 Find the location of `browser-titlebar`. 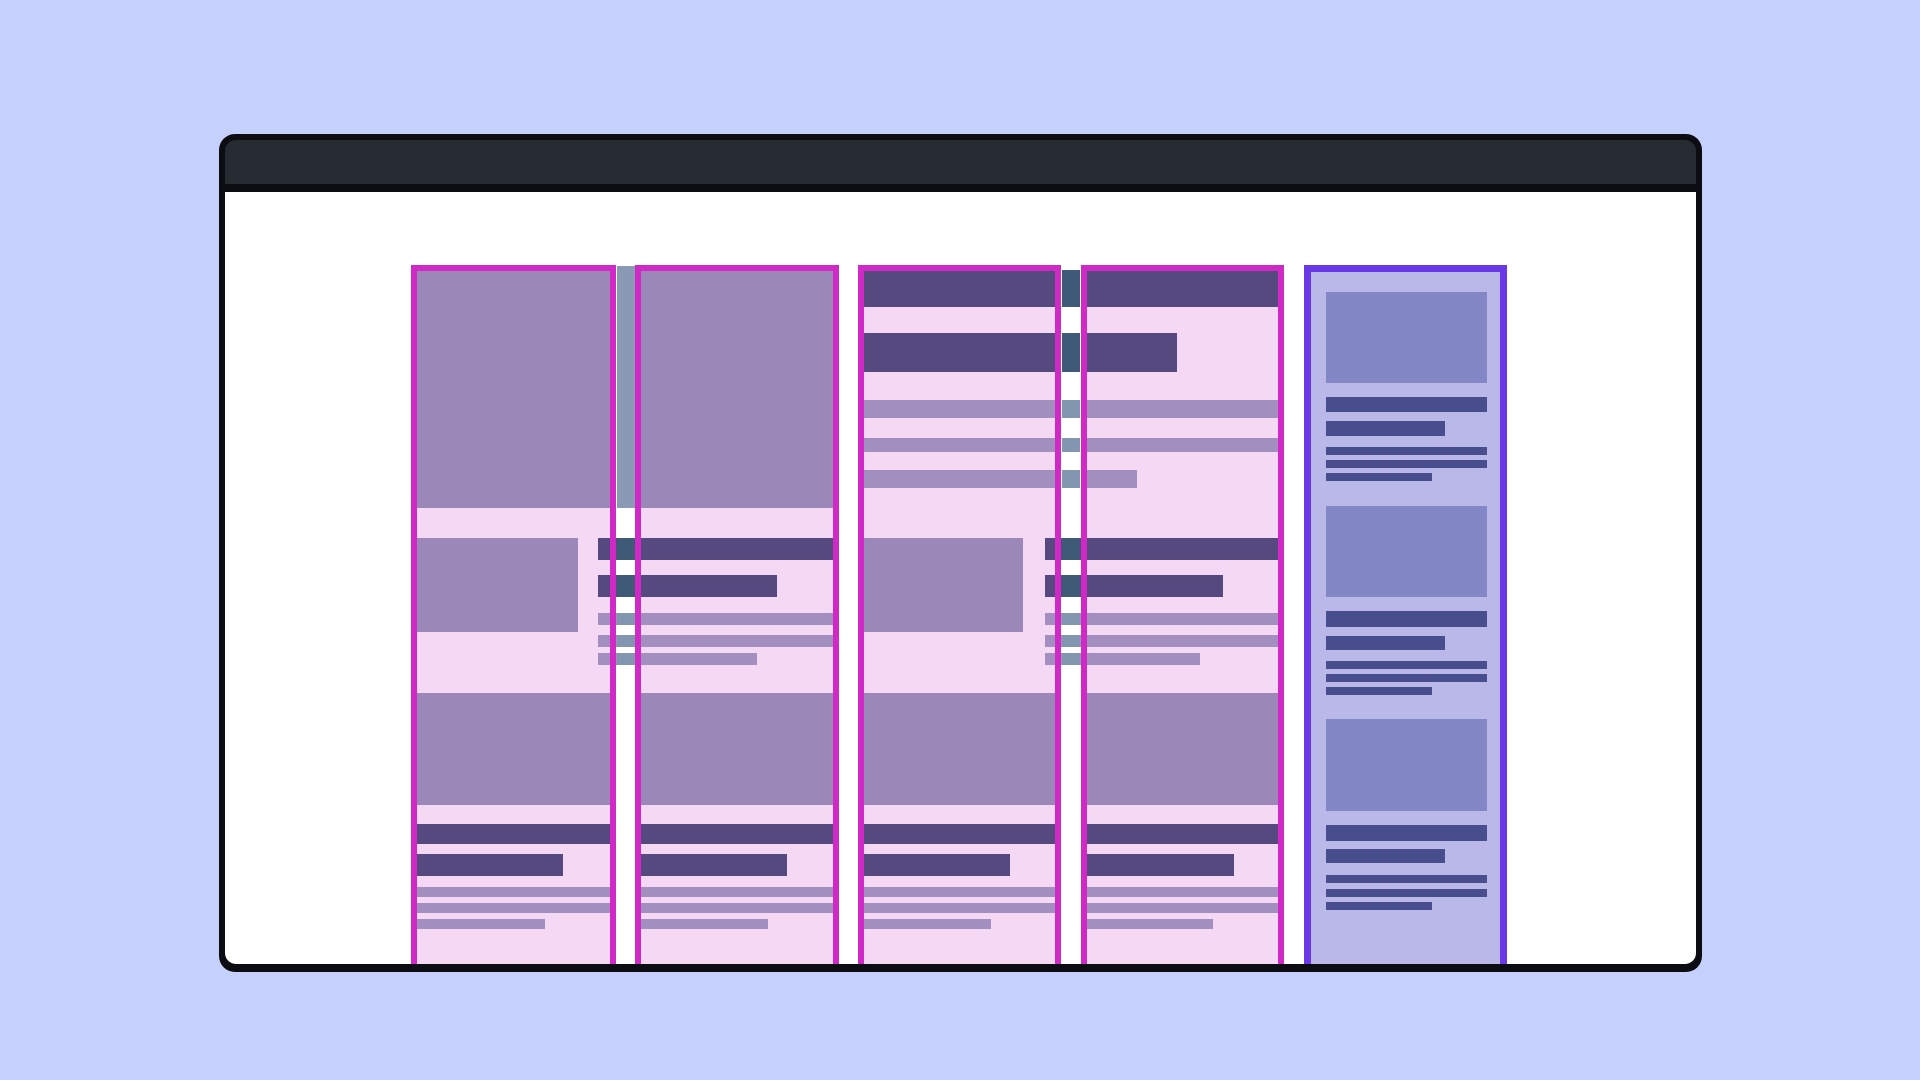

browser-titlebar is located at coordinates (960, 162).